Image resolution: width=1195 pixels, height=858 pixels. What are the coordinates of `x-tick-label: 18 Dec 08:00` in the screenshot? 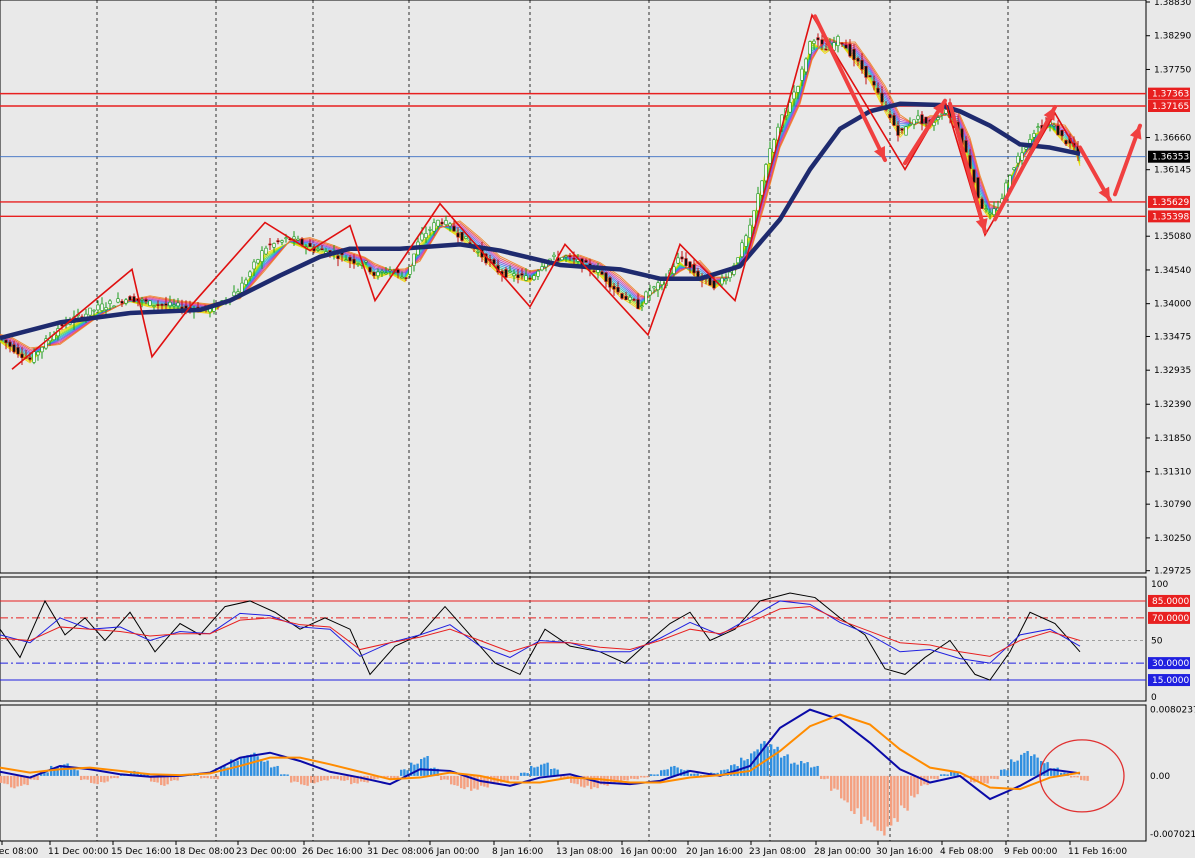 It's located at (204, 852).